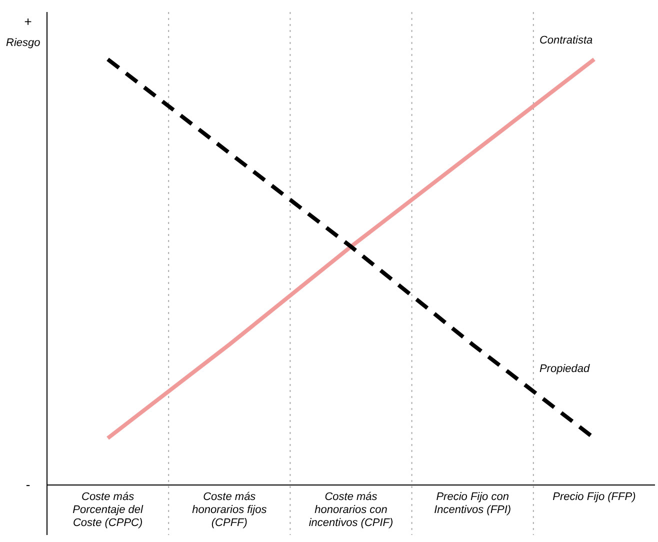  What do you see at coordinates (565, 369) in the screenshot?
I see `series-label: Propiedad` at bounding box center [565, 369].